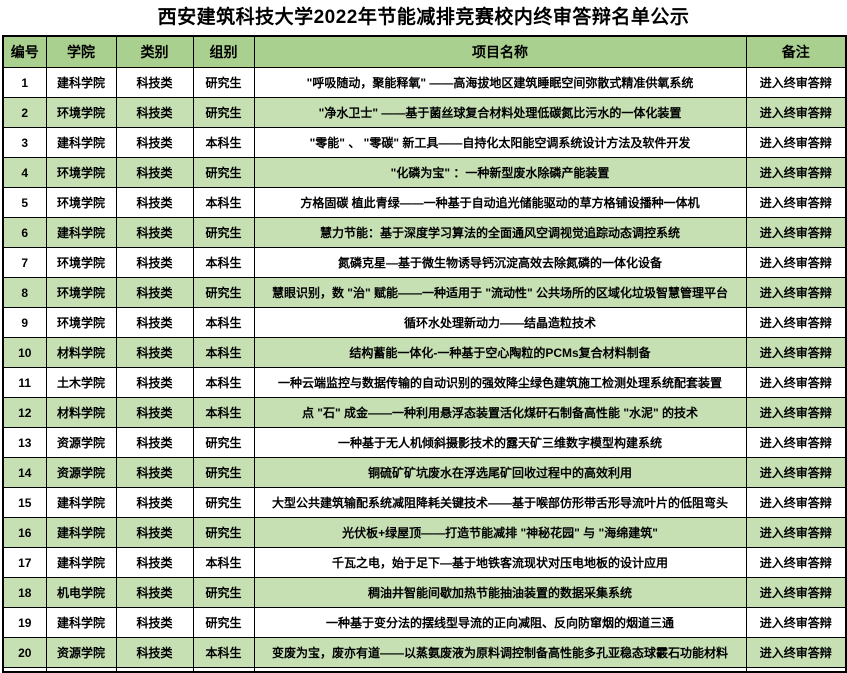  What do you see at coordinates (24, 562) in the screenshot?
I see `cell-number: 17` at bounding box center [24, 562].